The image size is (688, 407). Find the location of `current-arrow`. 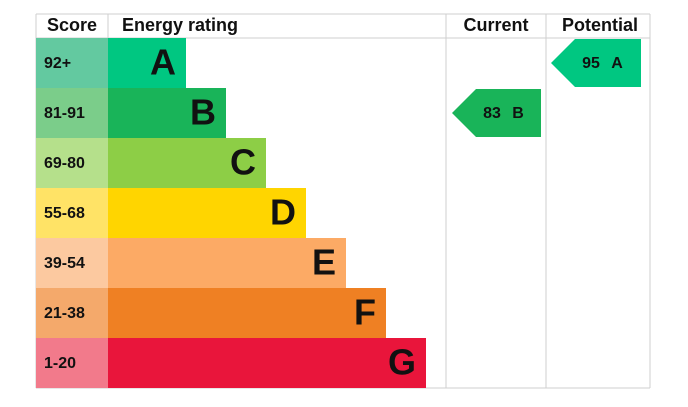

current-arrow is located at coordinates (496, 113).